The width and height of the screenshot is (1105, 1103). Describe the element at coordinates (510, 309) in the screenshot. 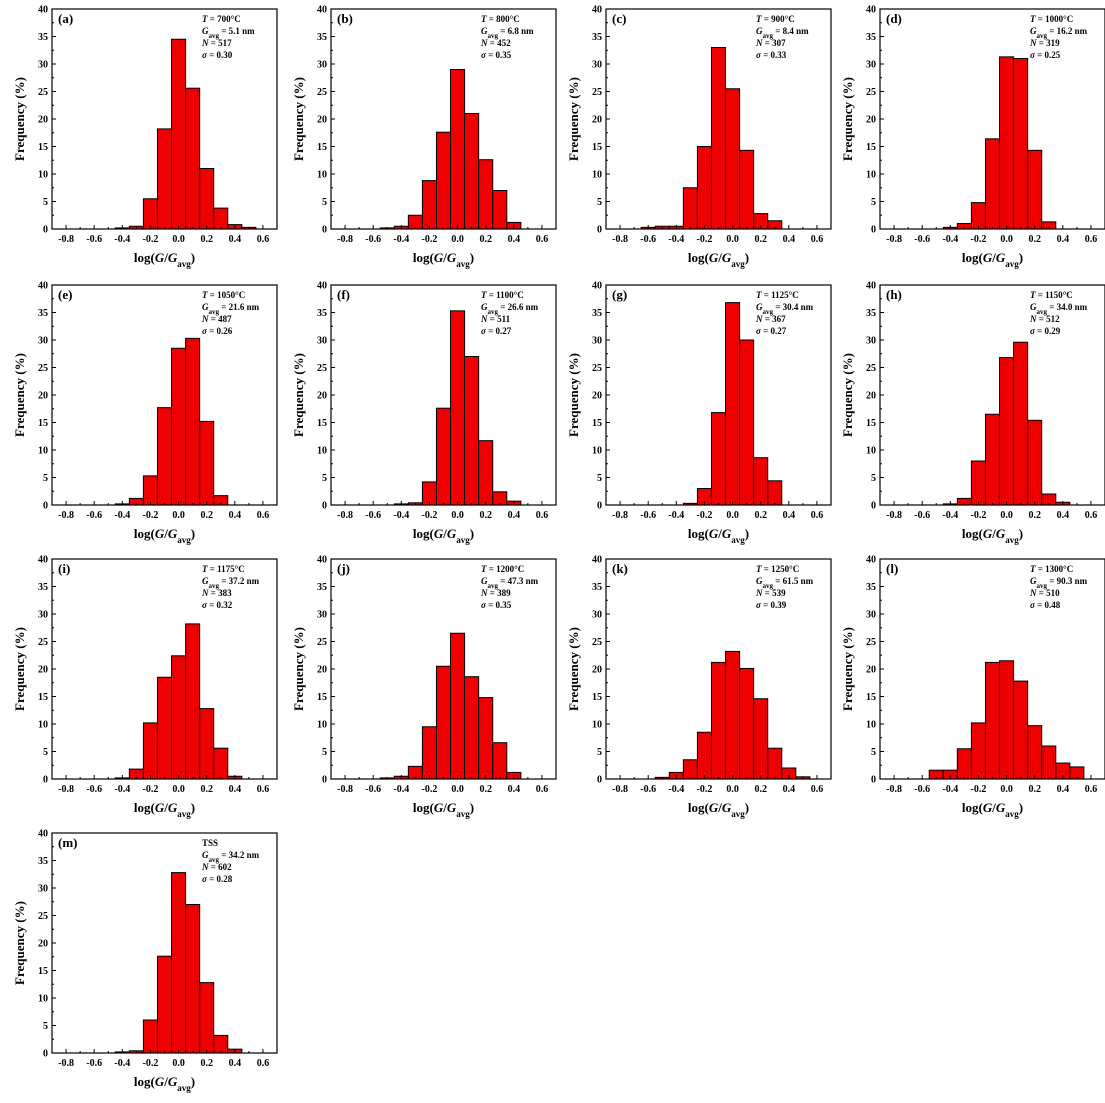

I see `panel-info-line: Gavg = 26.6 nm` at that location.